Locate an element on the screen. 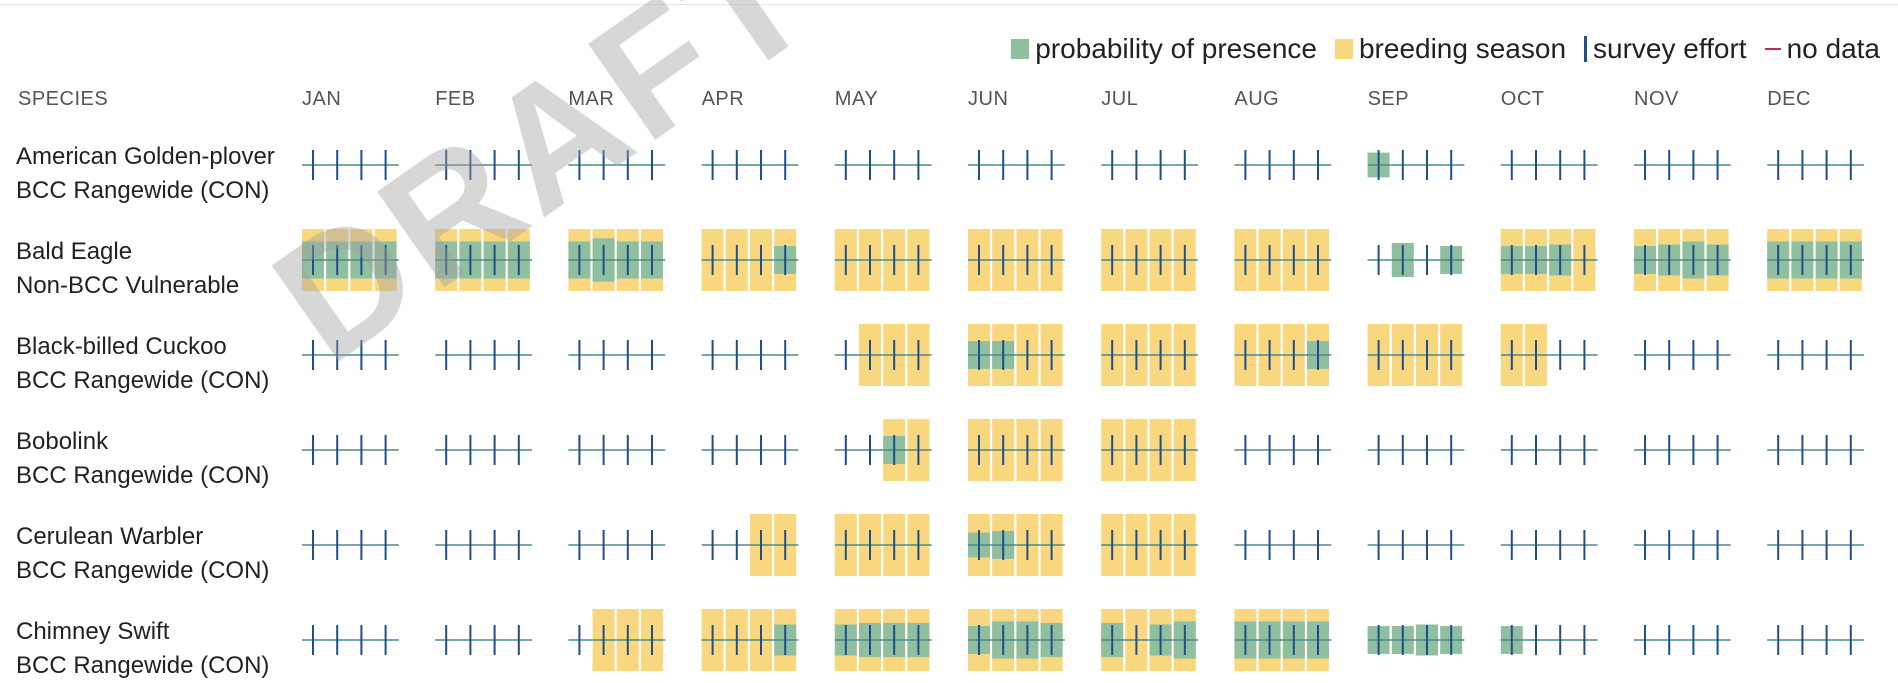 The width and height of the screenshot is (1898, 683). legend-breeding-label: breeding season is located at coordinates (1462, 48).